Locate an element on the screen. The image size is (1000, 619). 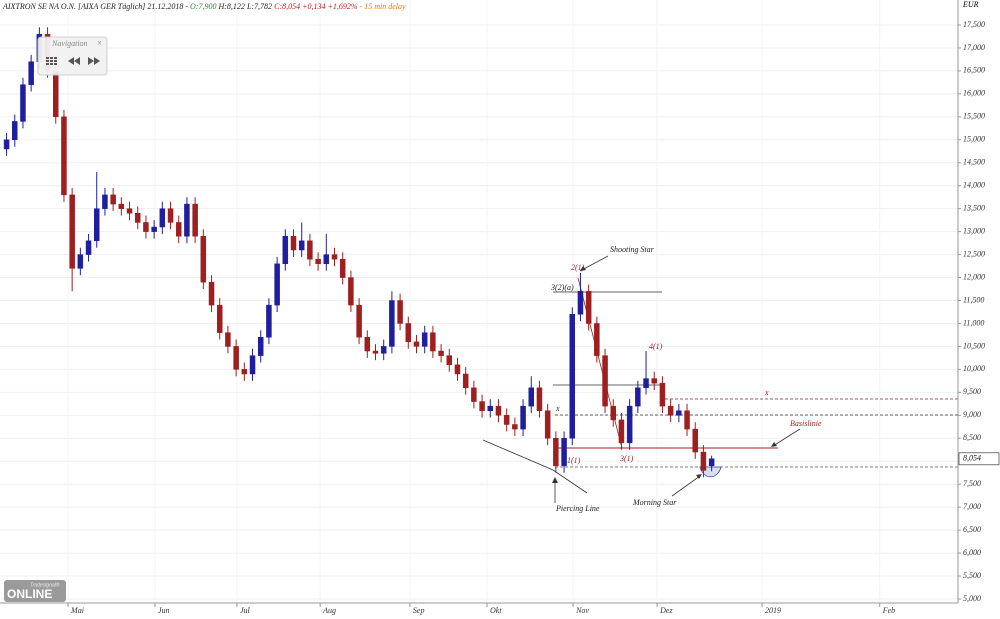
y-tick-label: 10,000 is located at coordinates (974, 368).